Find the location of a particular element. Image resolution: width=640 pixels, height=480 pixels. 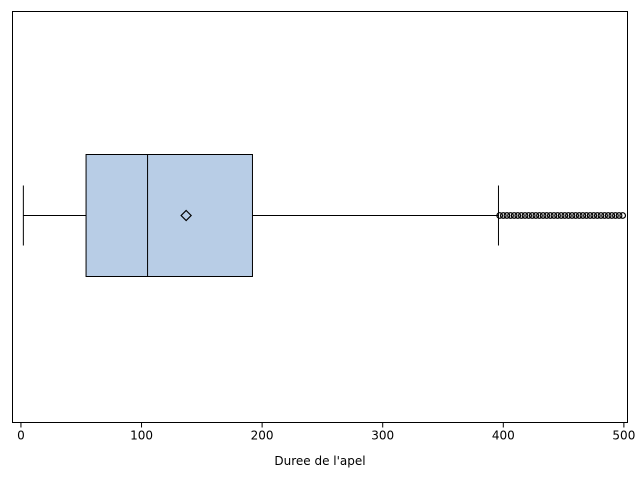

iqr-box is located at coordinates (169, 215).